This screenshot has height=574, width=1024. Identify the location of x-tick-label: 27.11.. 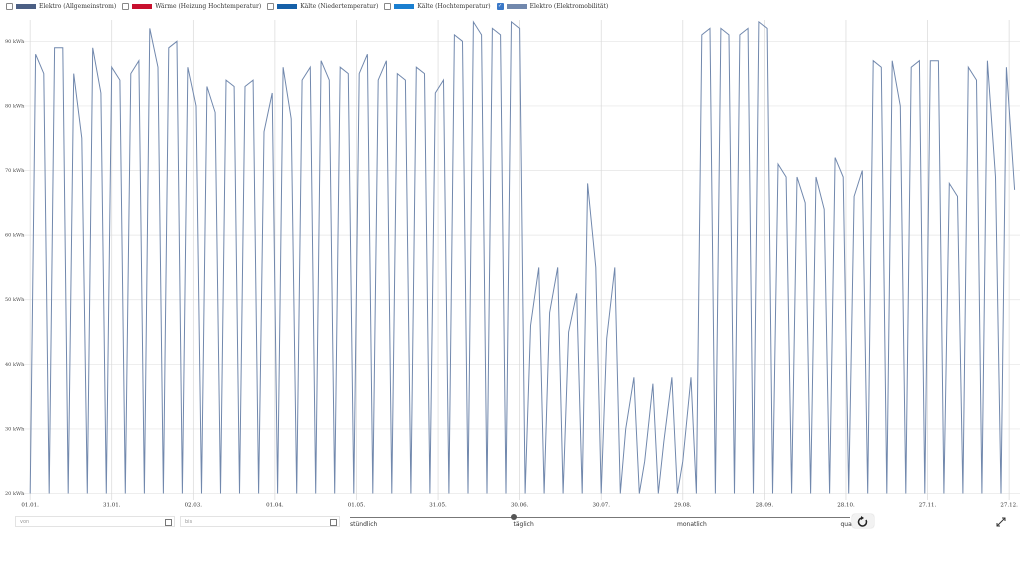
(928, 506).